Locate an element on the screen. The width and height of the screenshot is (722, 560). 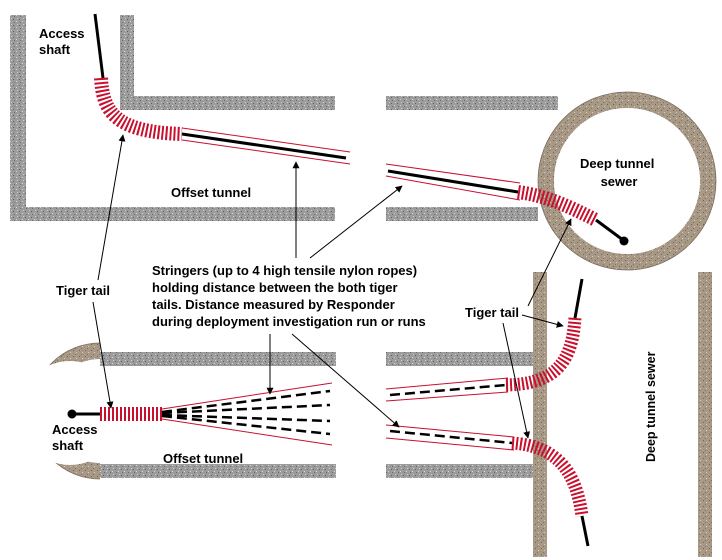
access-shaft-top-label: Access shaft is located at coordinates (63, 41).